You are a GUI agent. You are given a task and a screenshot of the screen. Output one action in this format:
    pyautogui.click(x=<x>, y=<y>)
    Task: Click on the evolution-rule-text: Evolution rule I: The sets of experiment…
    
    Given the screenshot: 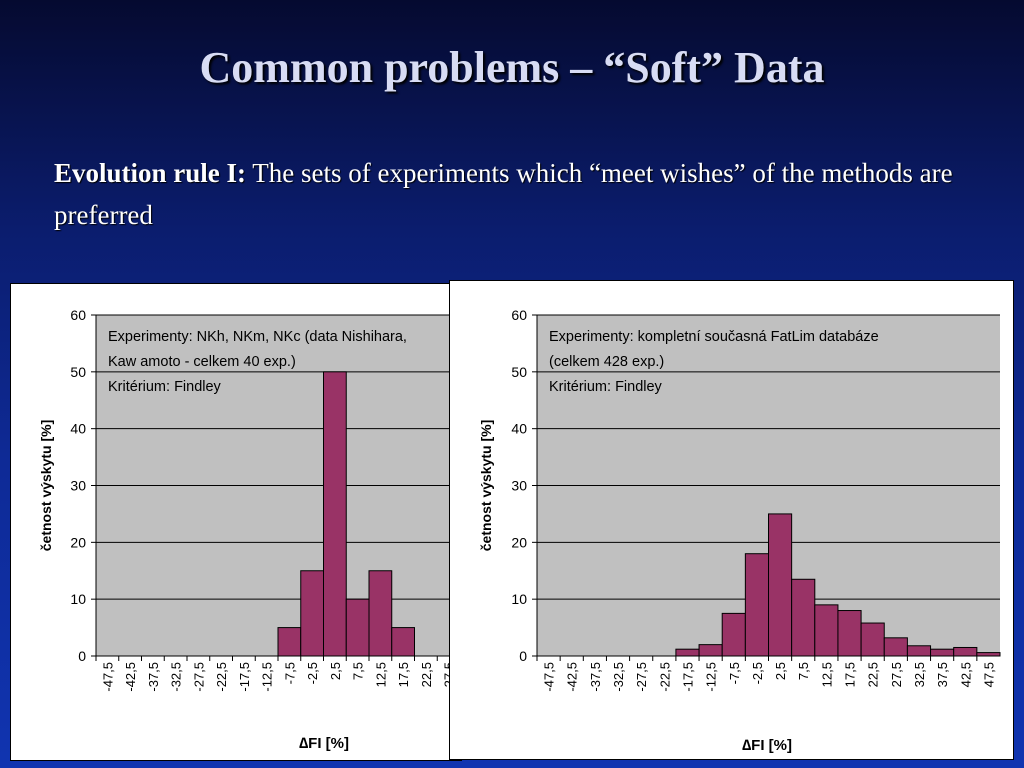 What is the action you would take?
    pyautogui.click(x=514, y=194)
    